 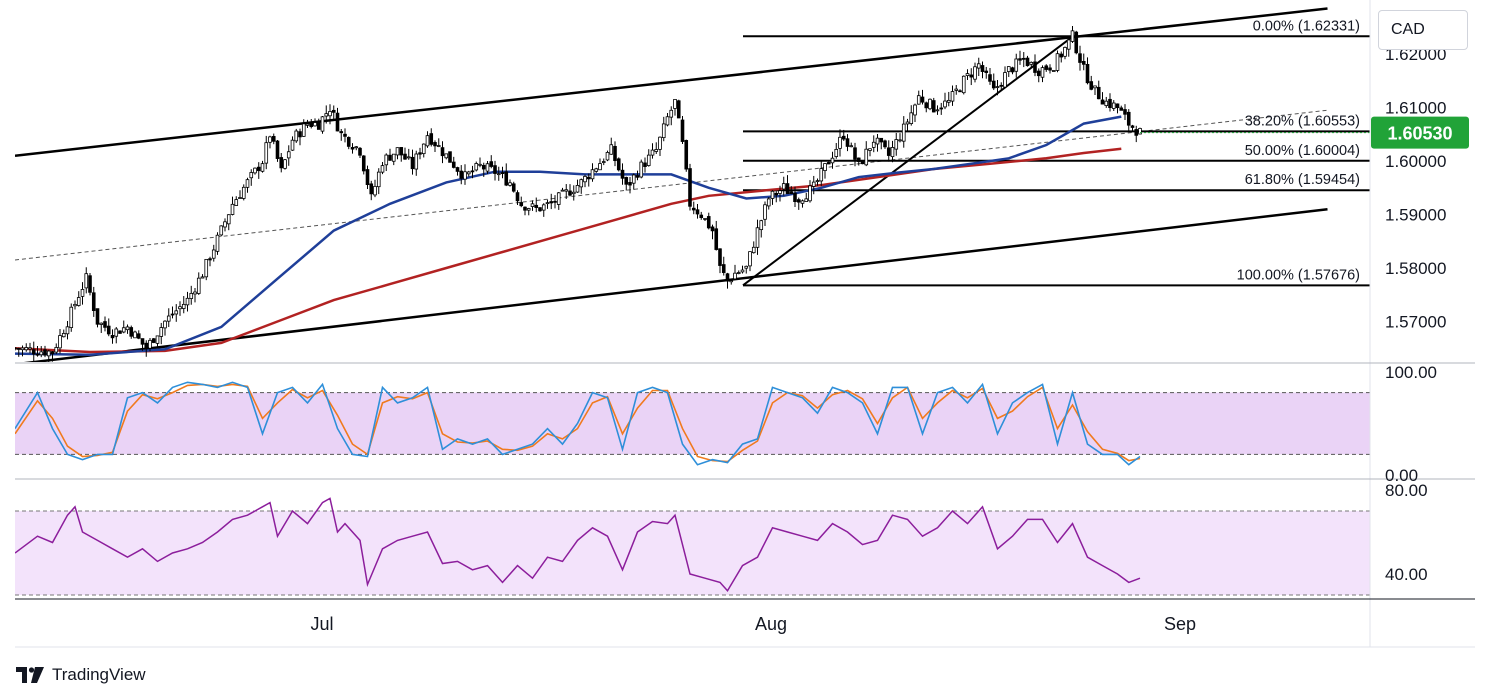 I want to click on tradingview-logo-icon, so click(x=30, y=675).